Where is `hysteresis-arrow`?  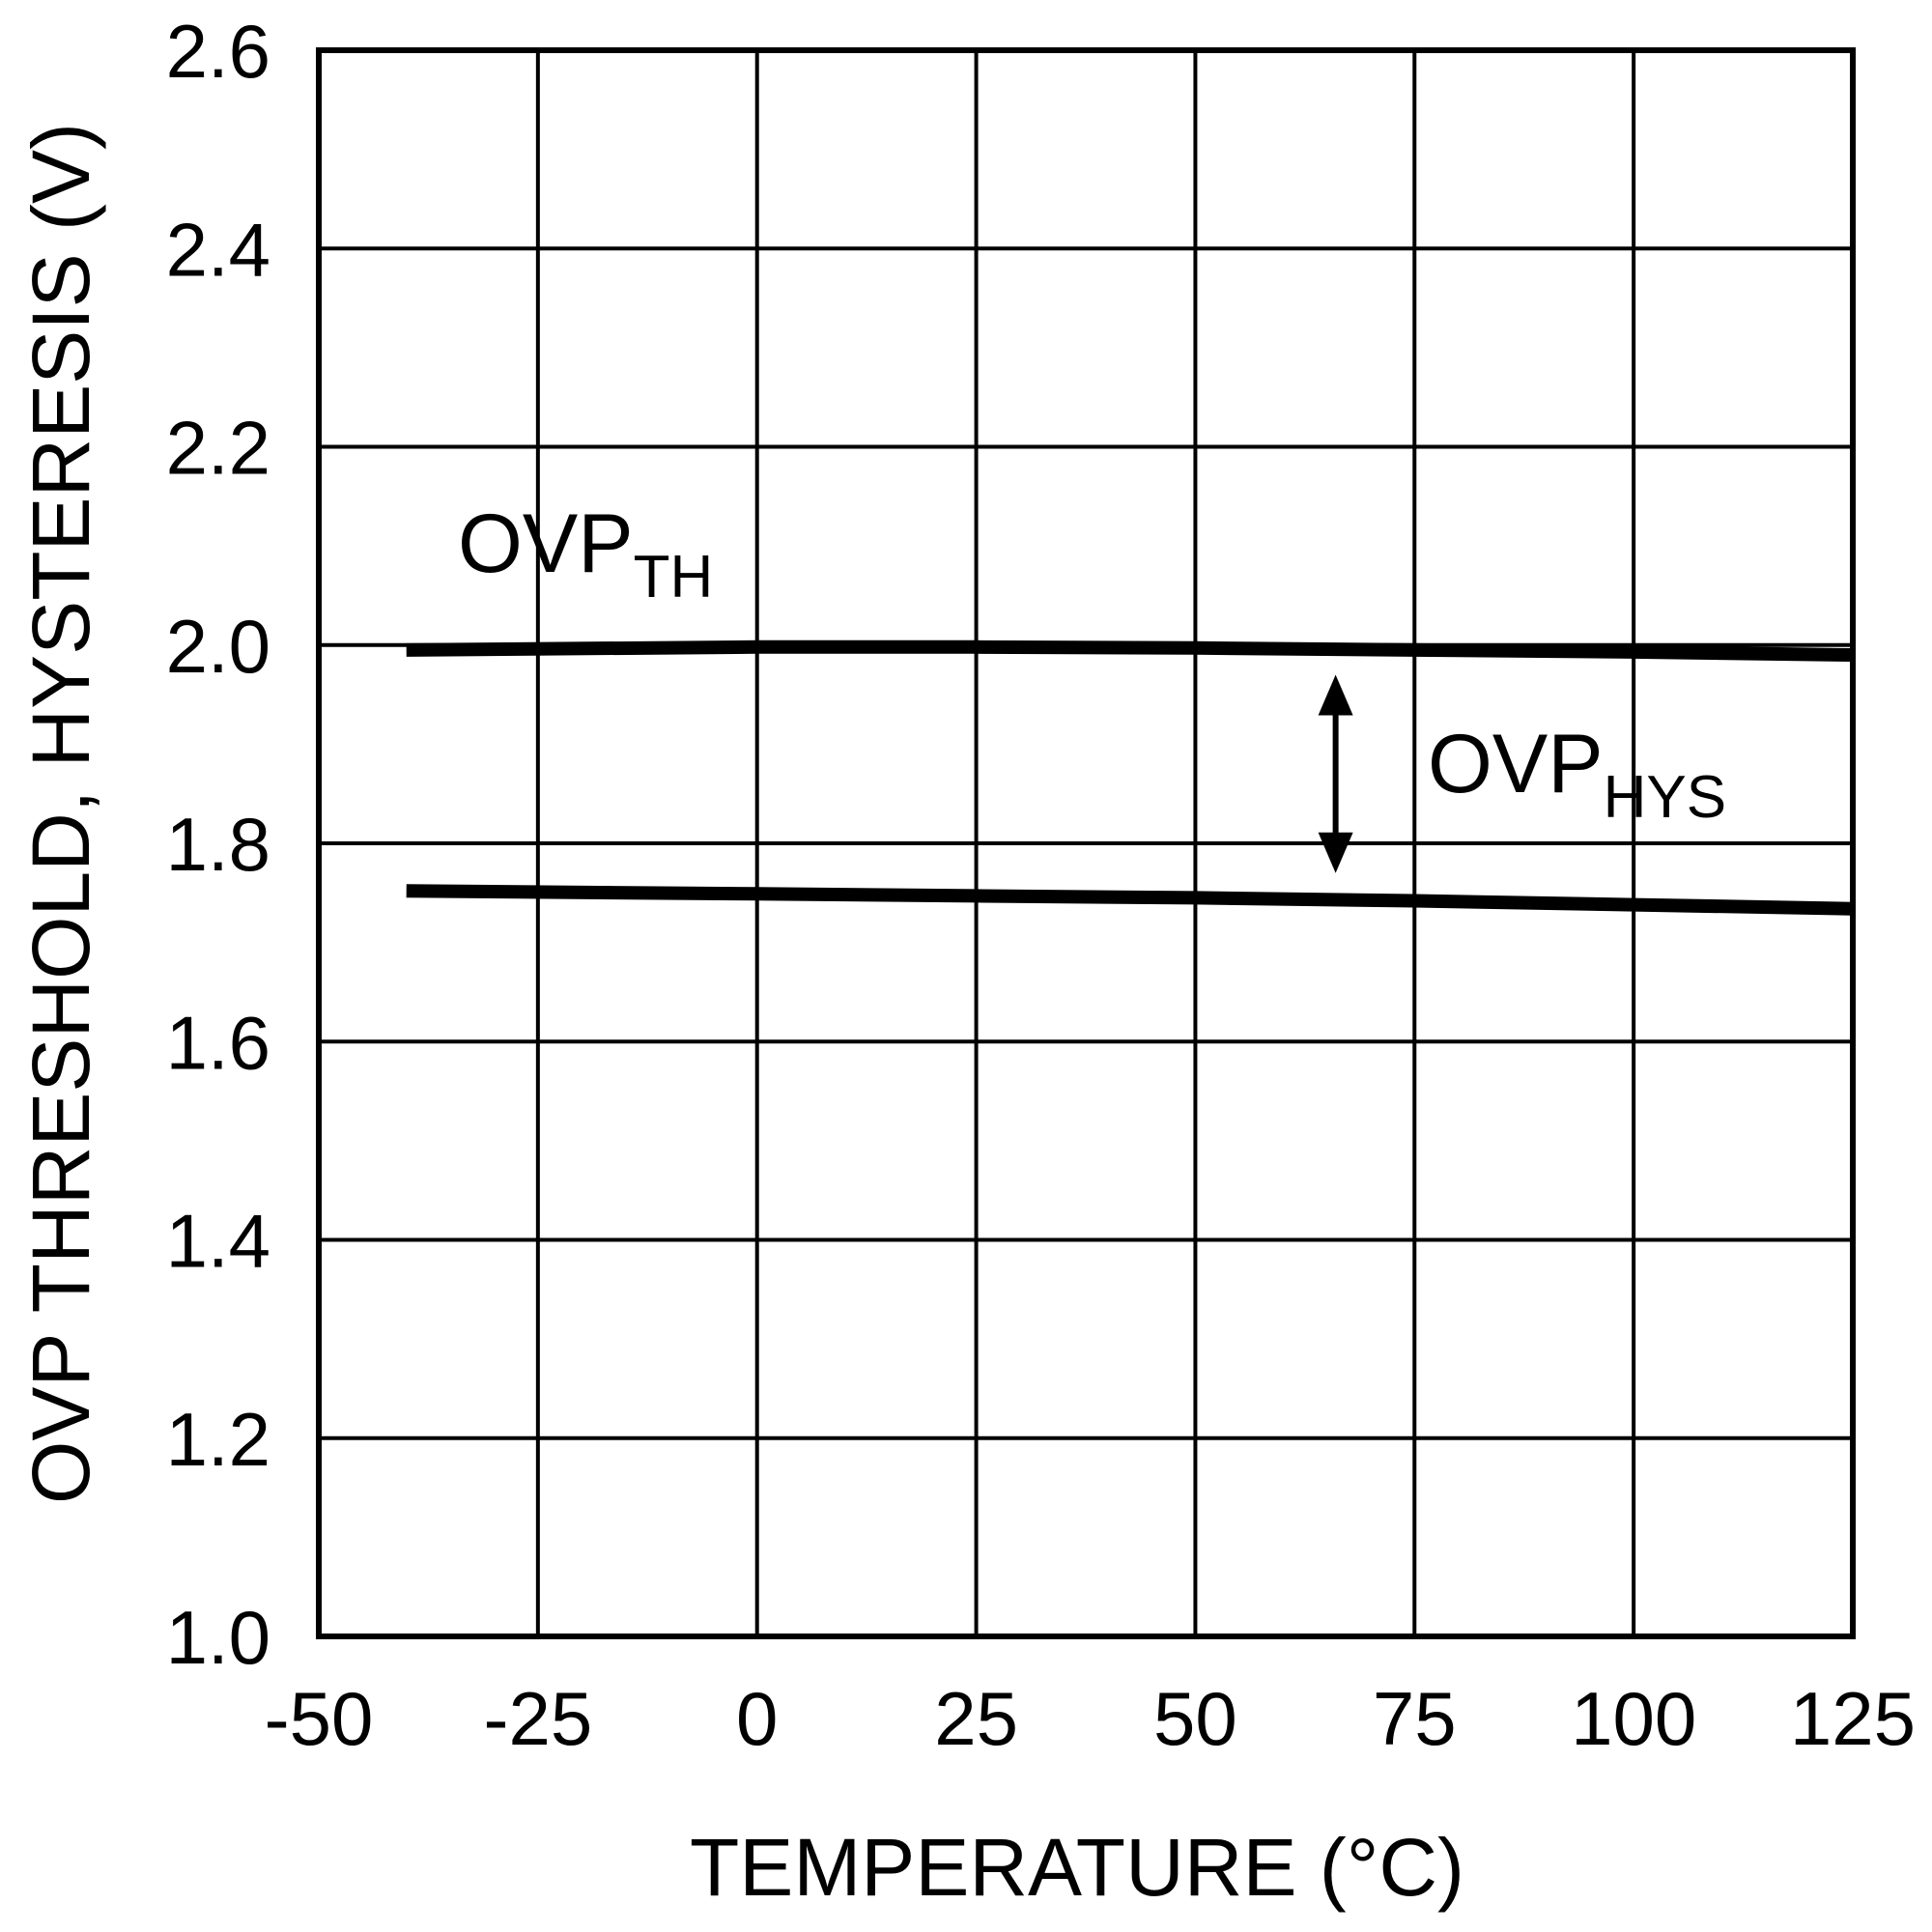
hysteresis-arrow is located at coordinates (1335, 773).